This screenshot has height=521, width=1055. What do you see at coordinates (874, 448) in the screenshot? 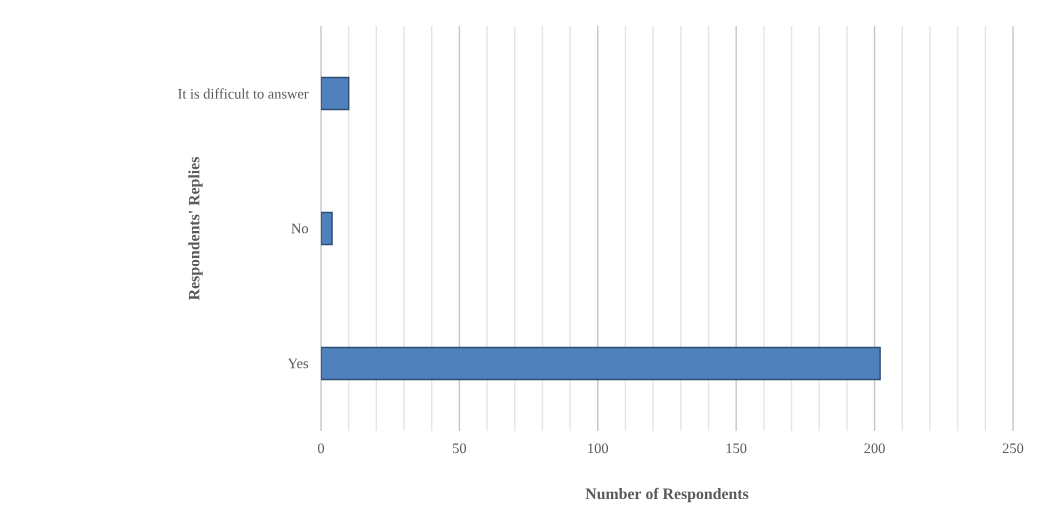
I see `x-tick-label: 200` at bounding box center [874, 448].